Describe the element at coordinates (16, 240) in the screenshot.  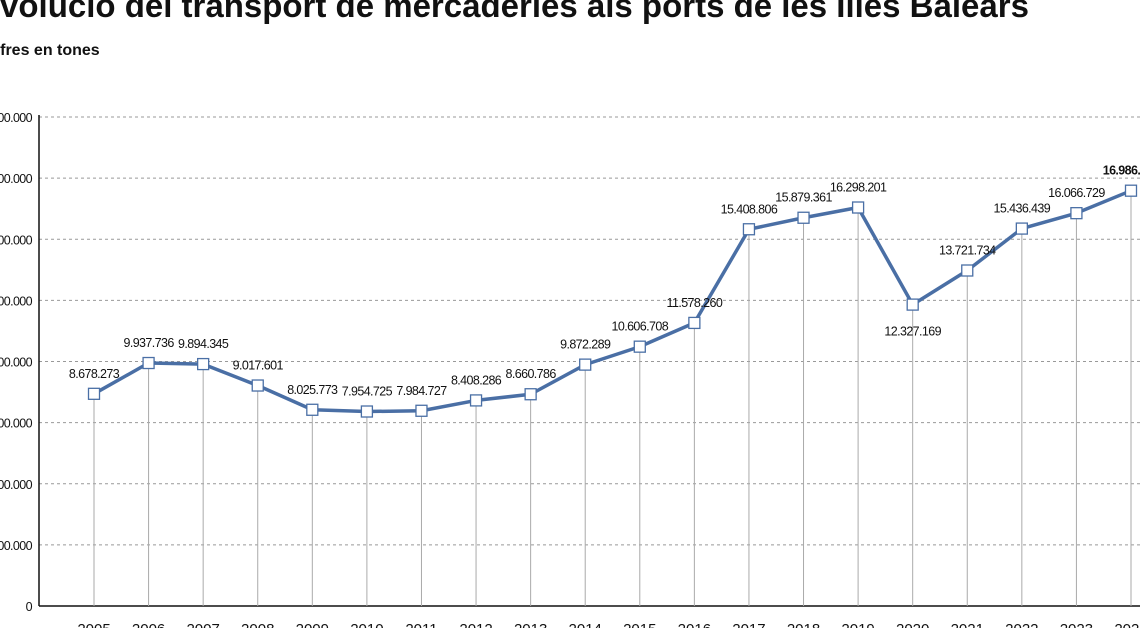
I see `y-tick-label: 15.000.000` at that location.